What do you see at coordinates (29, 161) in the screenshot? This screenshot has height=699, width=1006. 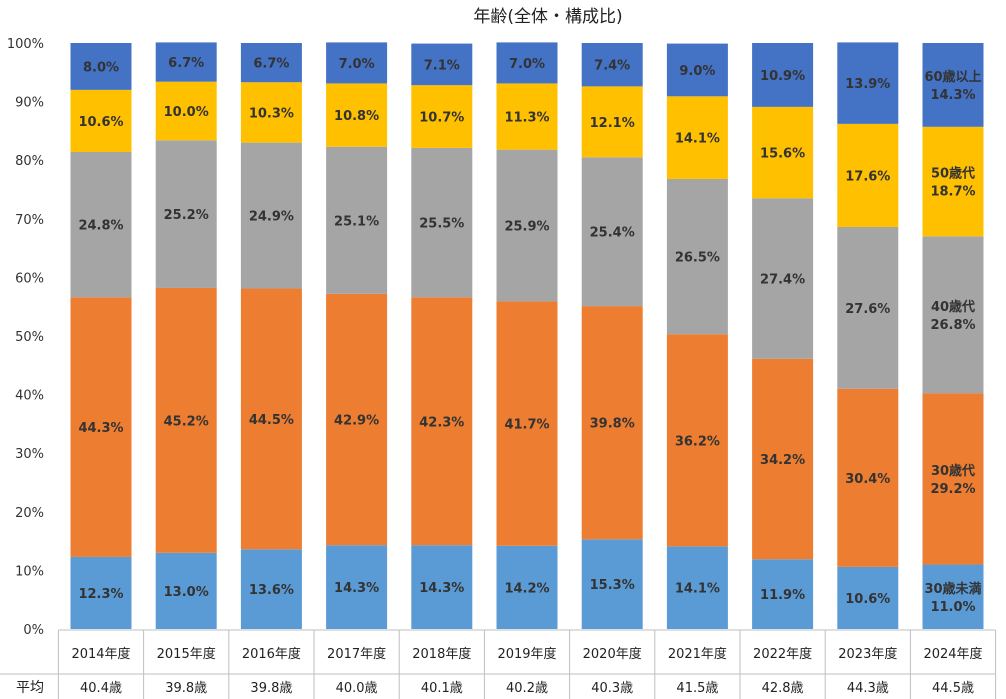 I see `y-tick-label: 80%` at bounding box center [29, 161].